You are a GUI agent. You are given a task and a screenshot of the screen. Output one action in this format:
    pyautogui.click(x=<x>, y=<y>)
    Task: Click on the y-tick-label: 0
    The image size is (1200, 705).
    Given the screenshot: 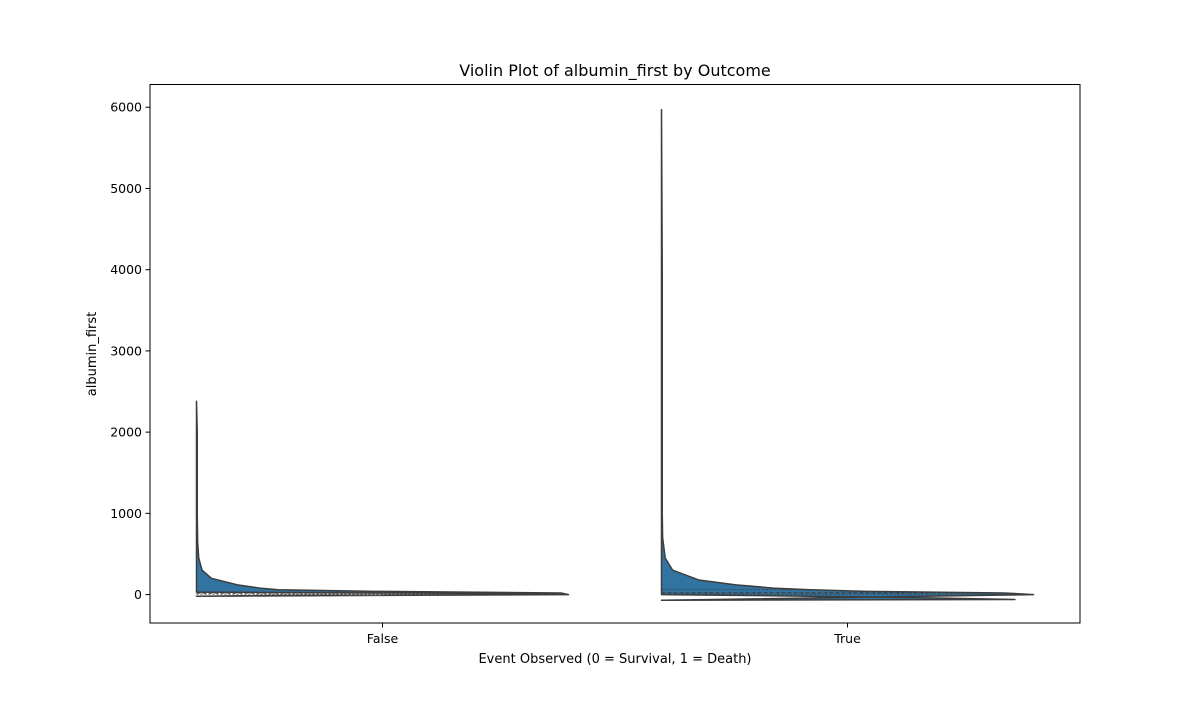 What is the action you would take?
    pyautogui.click(x=138, y=594)
    